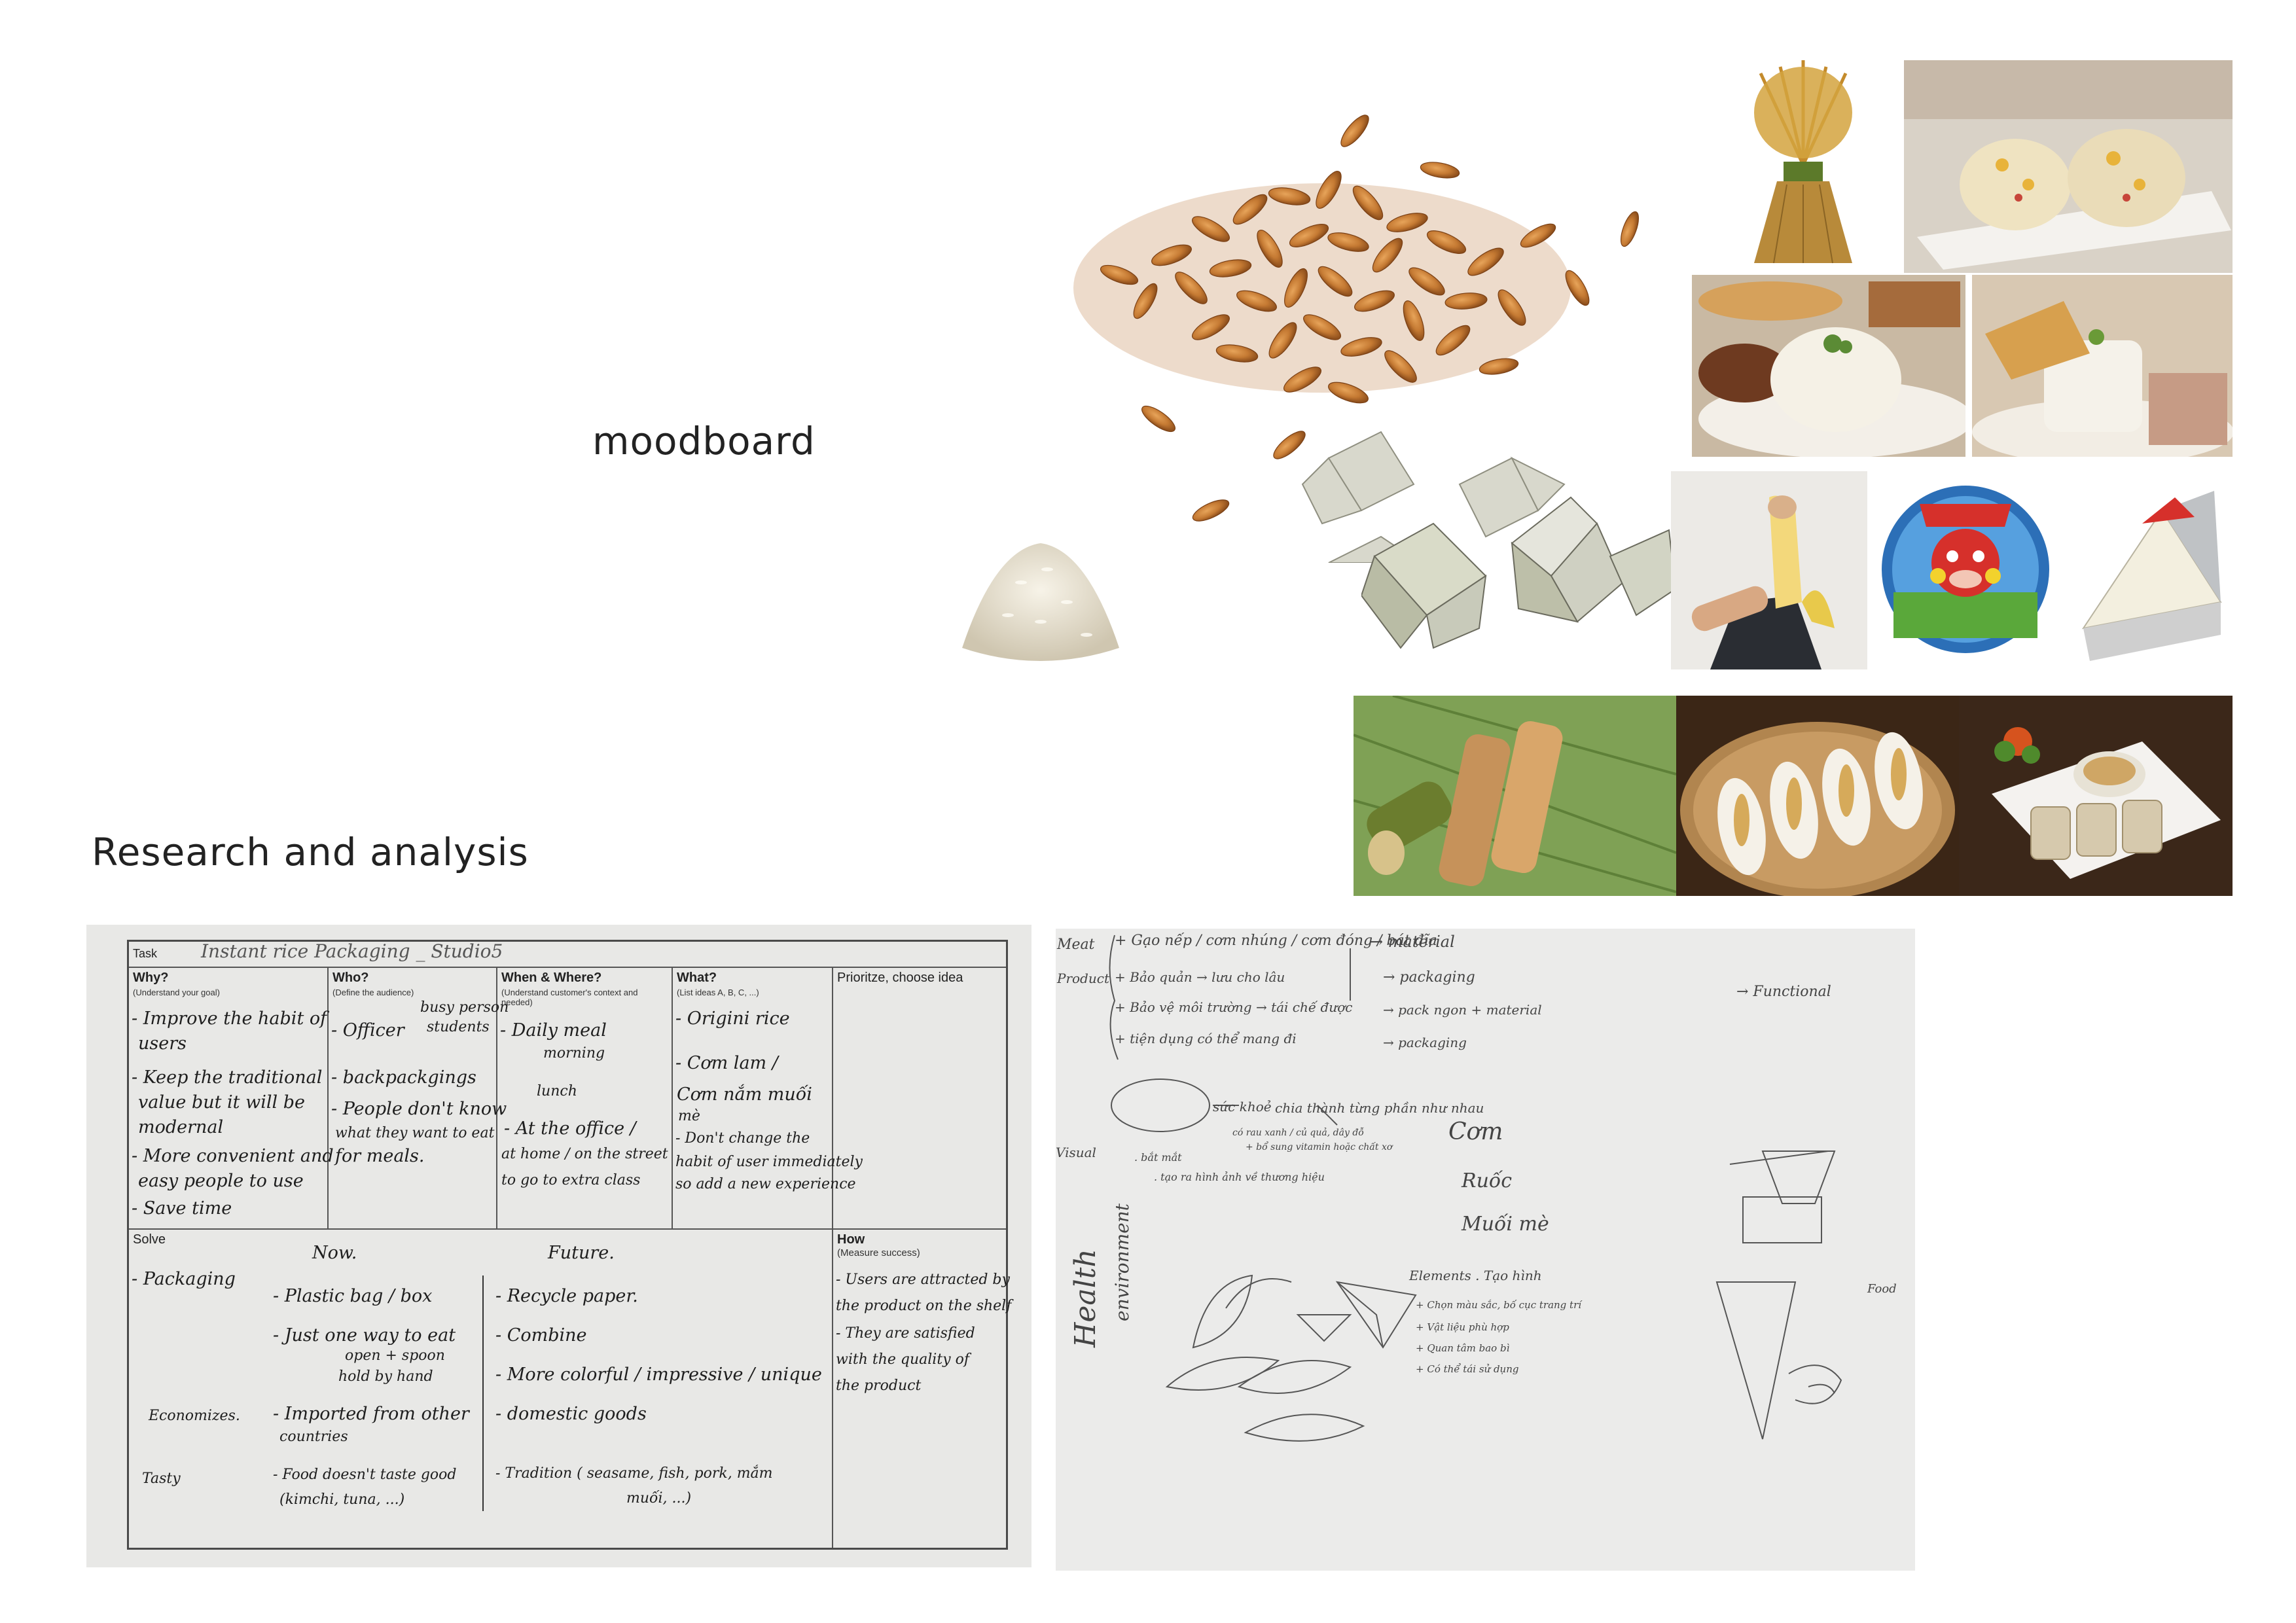  Describe the element at coordinates (1463, 1348) in the screenshot. I see `sketch-note: + Quan tâm bao bì` at that location.